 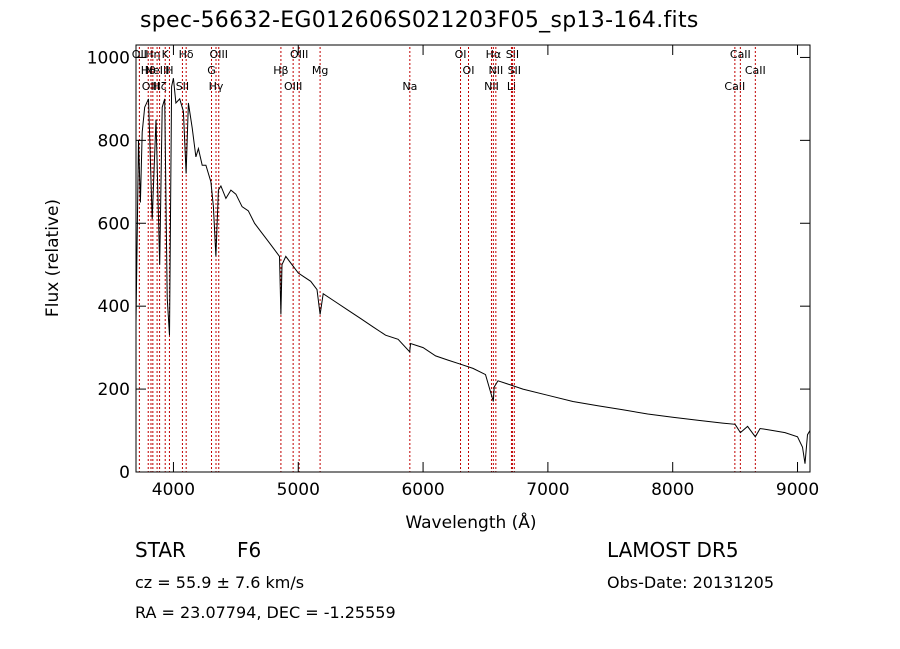 What do you see at coordinates (114, 390) in the screenshot?
I see `y-tick-label-1: 200` at bounding box center [114, 390].